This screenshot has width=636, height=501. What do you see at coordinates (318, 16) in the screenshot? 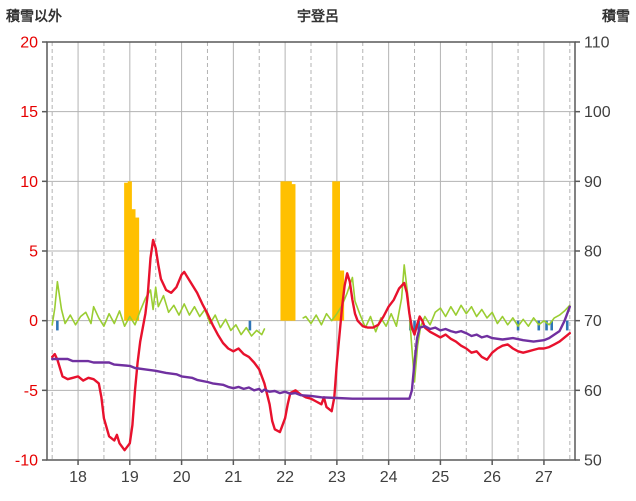
I see `chart-title: 宇登呂` at bounding box center [318, 16].